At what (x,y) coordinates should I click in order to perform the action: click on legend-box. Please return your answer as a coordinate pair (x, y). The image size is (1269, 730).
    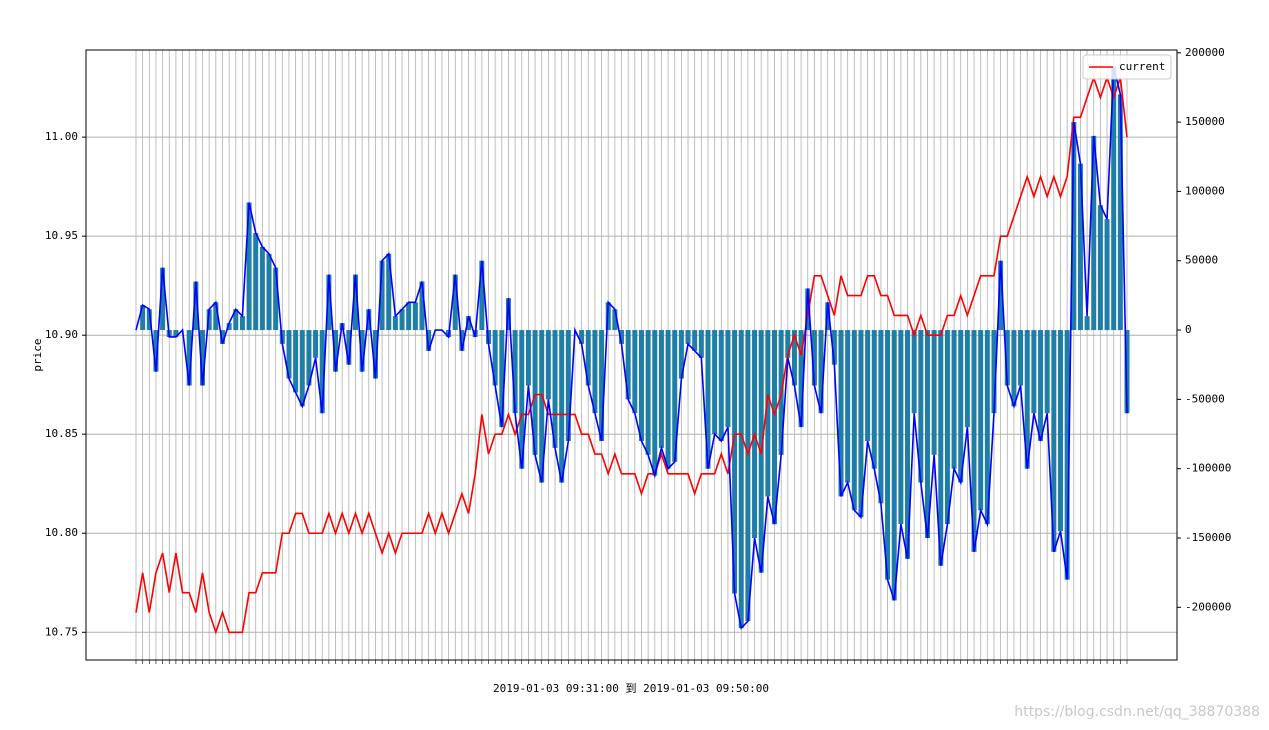
    Looking at the image, I should click on (1127, 67).